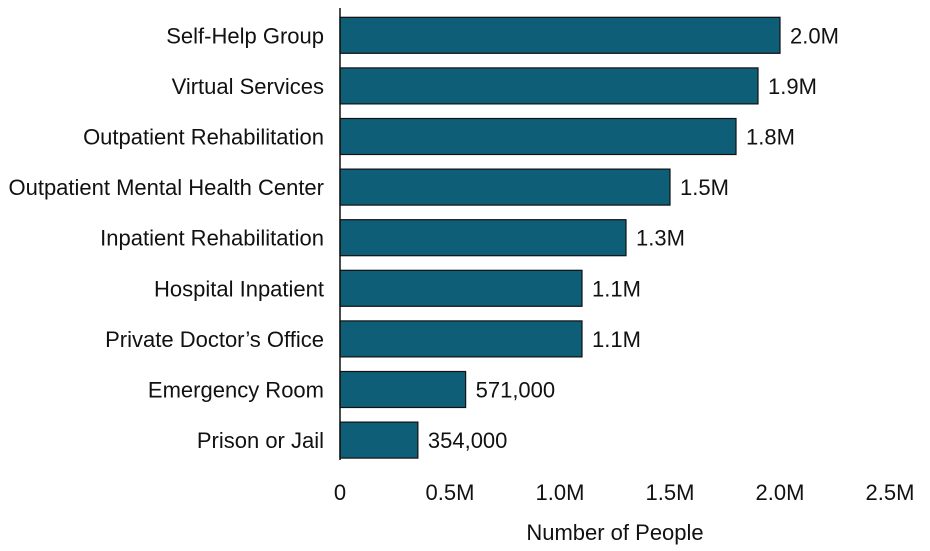  I want to click on x-tick-label: 2.5M, so click(890, 492).